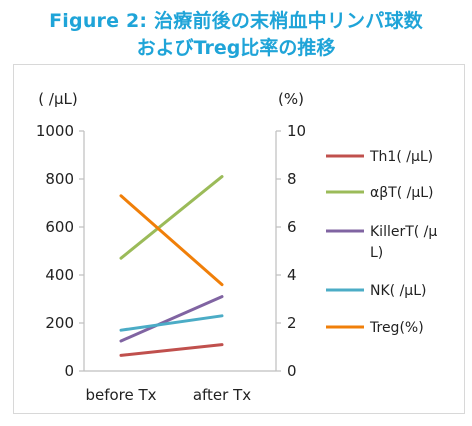 This screenshot has width=472, height=426. Describe the element at coordinates (59, 275) in the screenshot. I see `left-tick-label: 400` at that location.